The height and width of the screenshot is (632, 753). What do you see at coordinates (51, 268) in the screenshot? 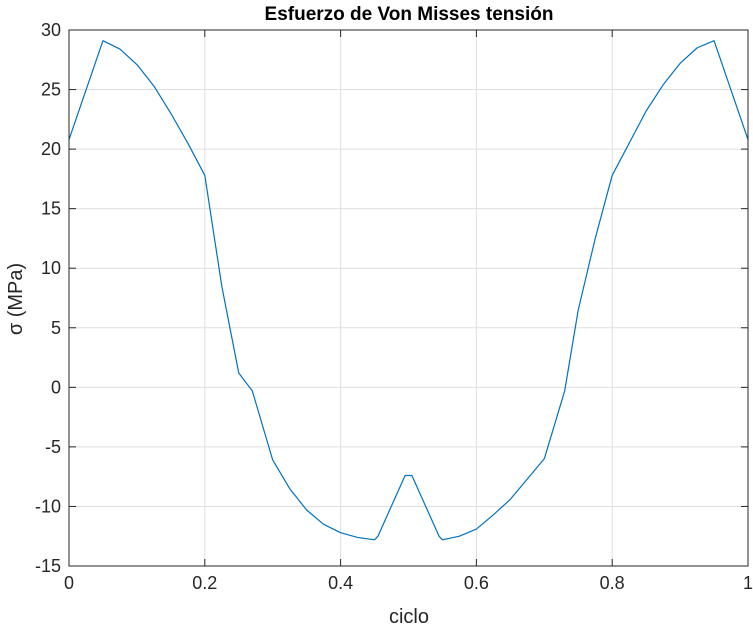
I see `y-tick-label: 10` at bounding box center [51, 268].